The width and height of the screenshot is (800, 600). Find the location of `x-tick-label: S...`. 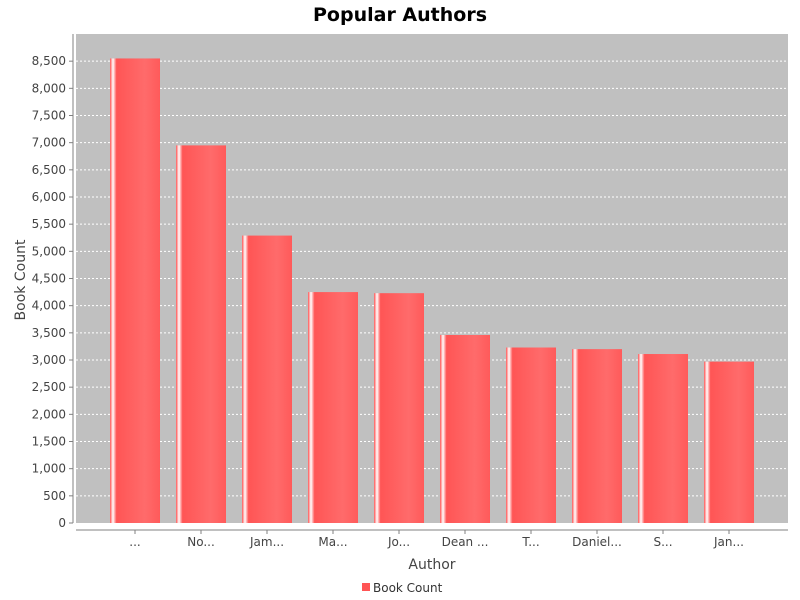

x-tick-label: S... is located at coordinates (662, 542).